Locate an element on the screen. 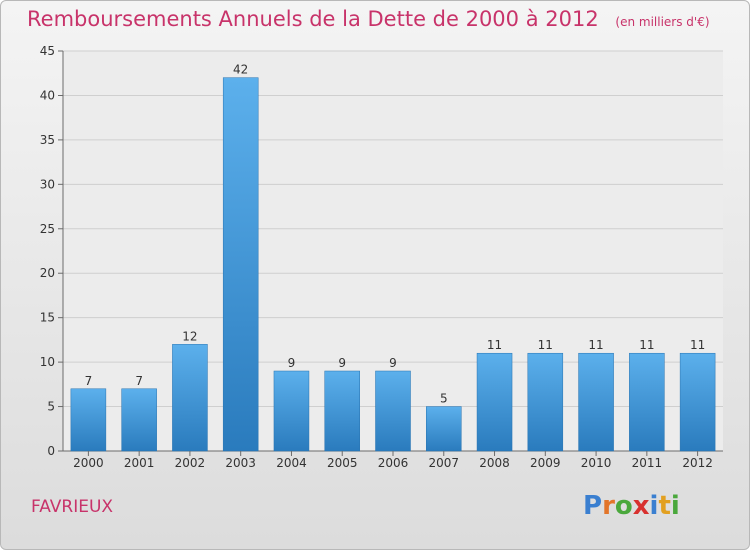 Image resolution: width=750 pixels, height=550 pixels. logo-letter: P is located at coordinates (593, 506).